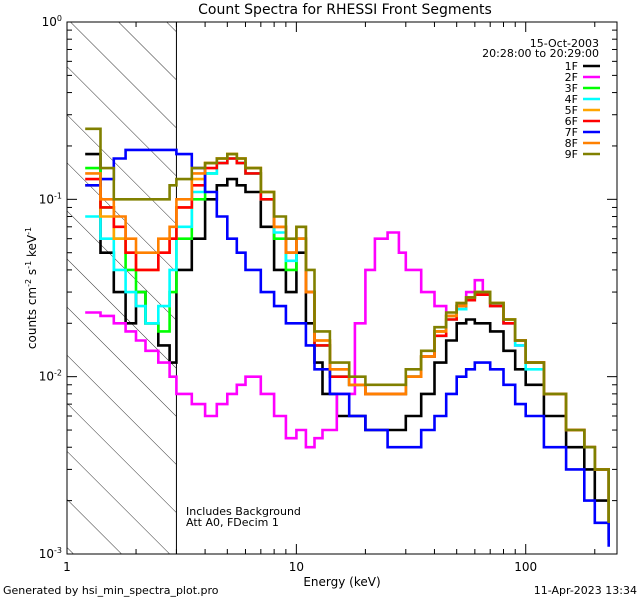 Image resolution: width=640 pixels, height=600 pixels. I want to click on date-label: 15-Oct-2003, so click(564, 43).